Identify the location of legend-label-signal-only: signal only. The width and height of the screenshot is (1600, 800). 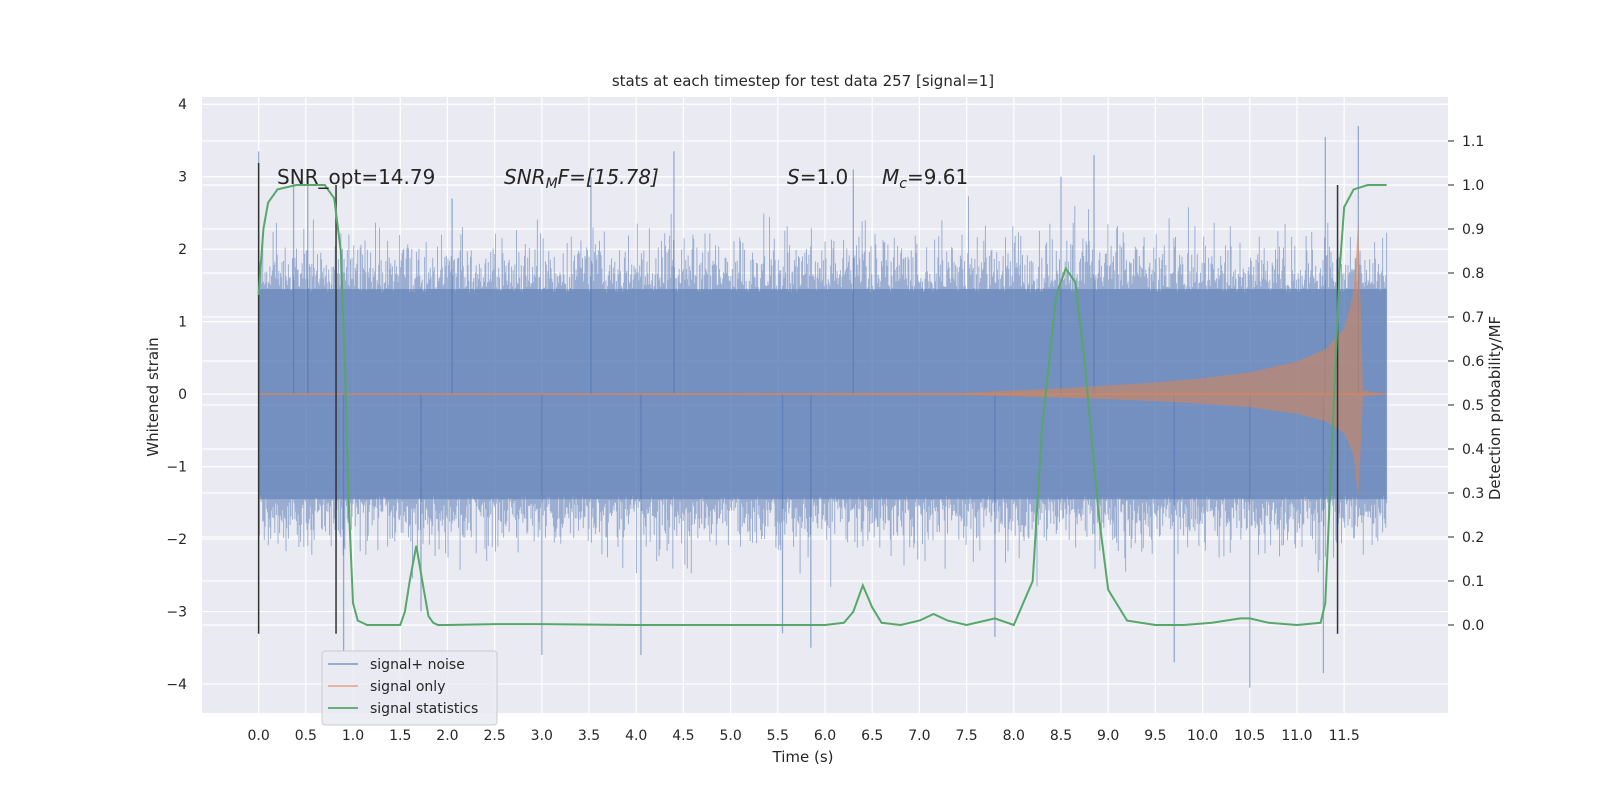
(407, 687).